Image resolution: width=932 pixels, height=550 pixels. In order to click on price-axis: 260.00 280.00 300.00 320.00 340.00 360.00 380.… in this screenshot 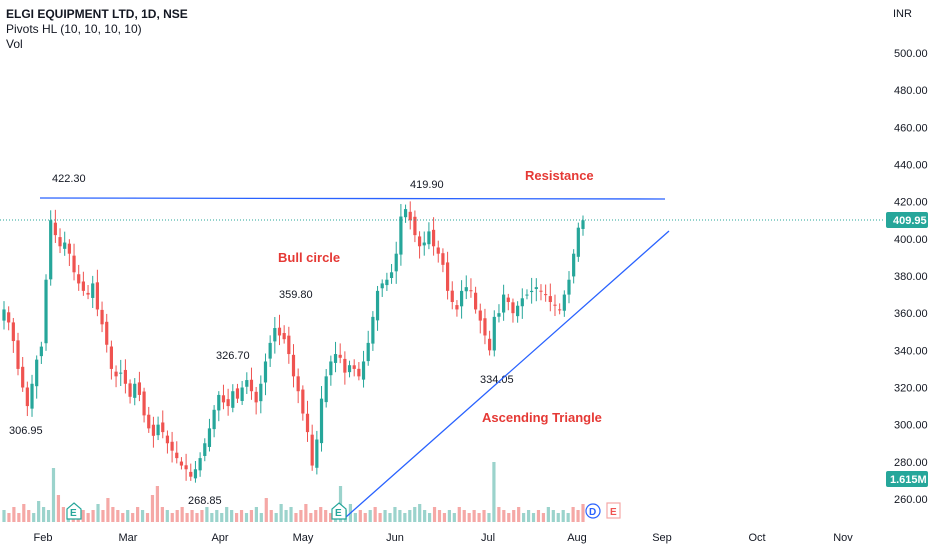, I will do `click(911, 277)`.